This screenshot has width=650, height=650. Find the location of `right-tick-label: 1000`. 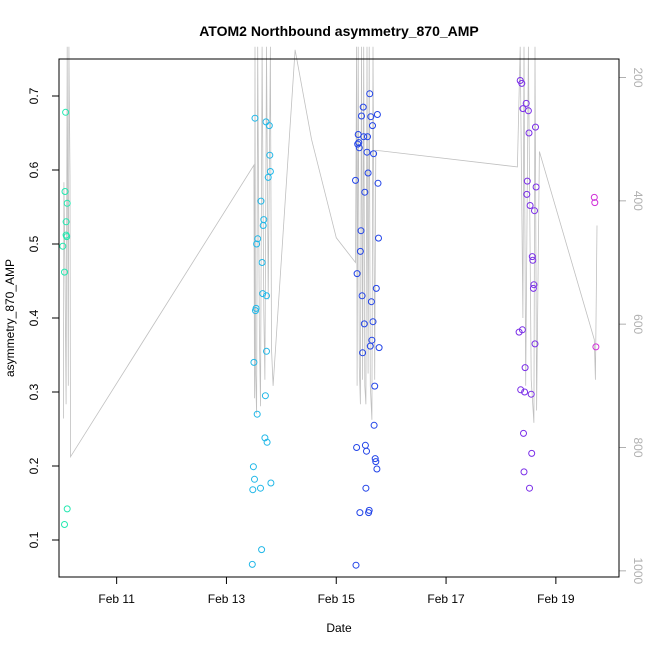

right-tick-label: 1000 is located at coordinates (638, 570).